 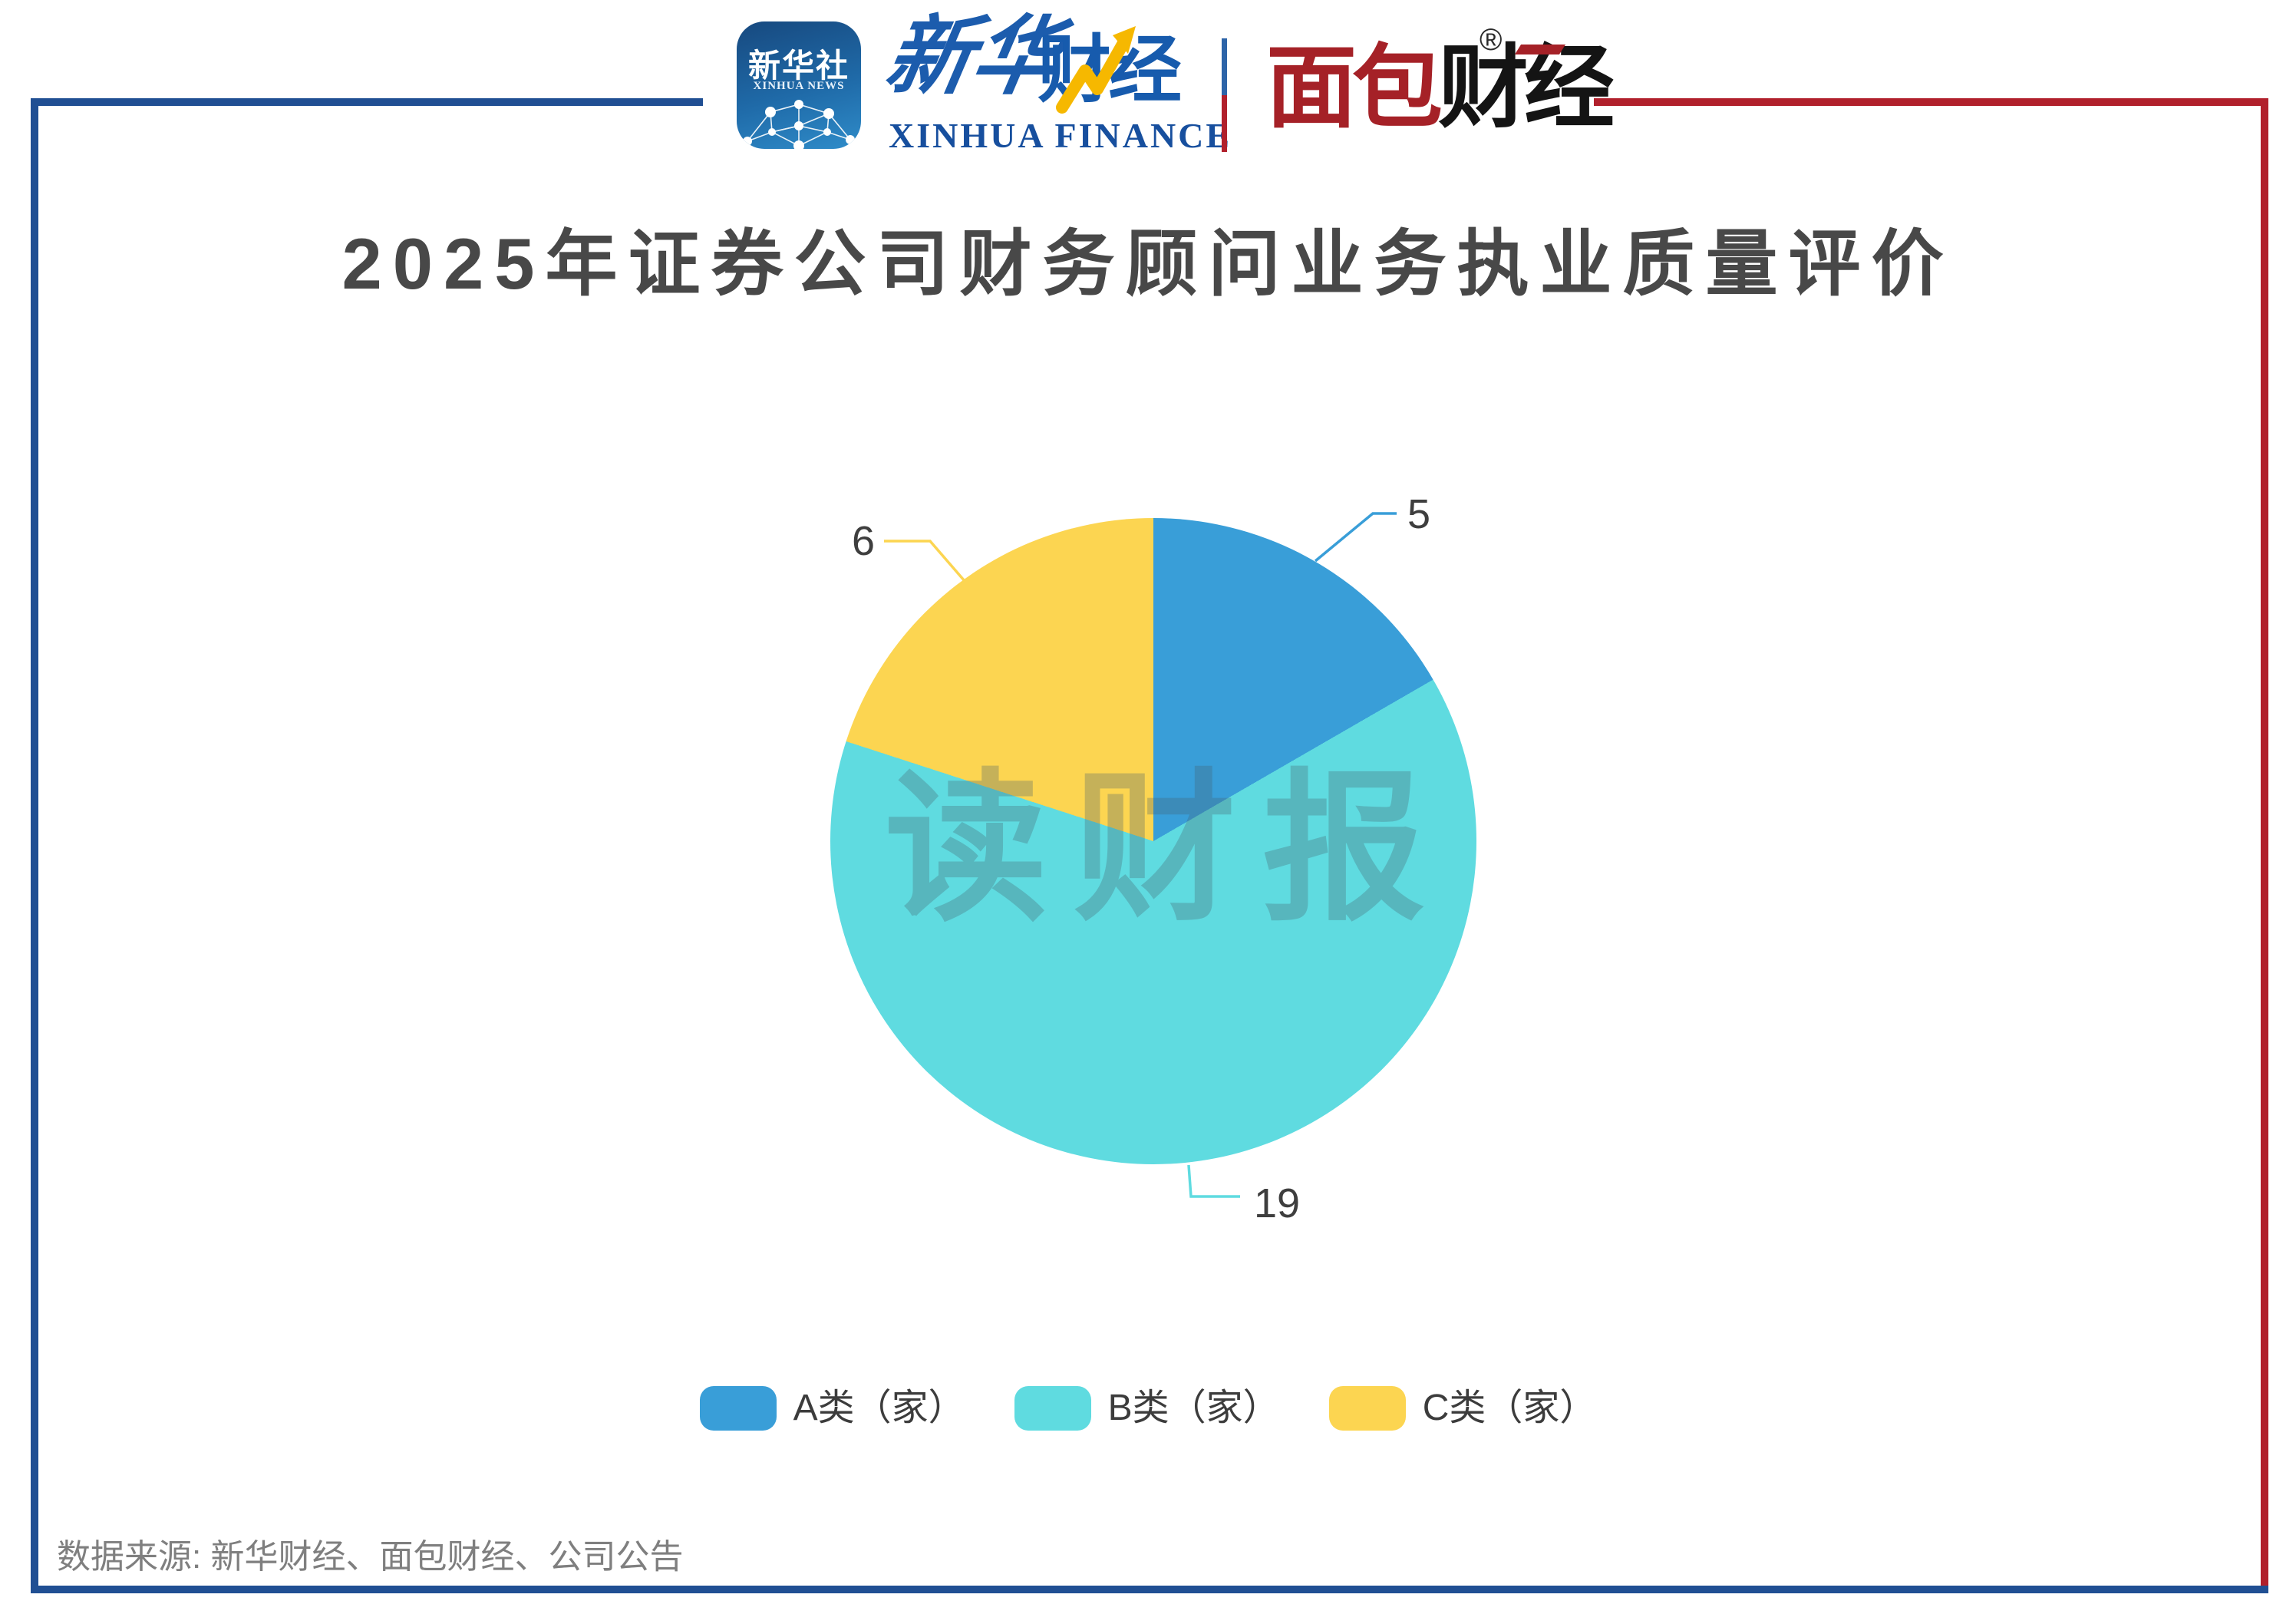 I want to click on xinhua-news-en-label: XINHUA NEWS, so click(x=799, y=86).